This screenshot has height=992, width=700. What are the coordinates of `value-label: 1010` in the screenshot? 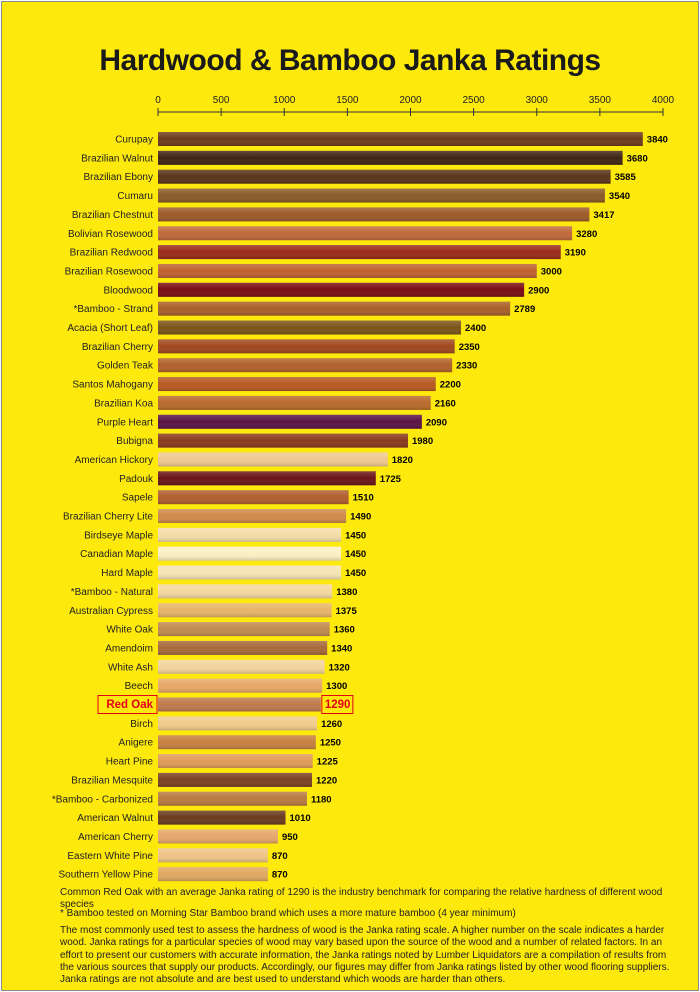 It's located at (300, 818).